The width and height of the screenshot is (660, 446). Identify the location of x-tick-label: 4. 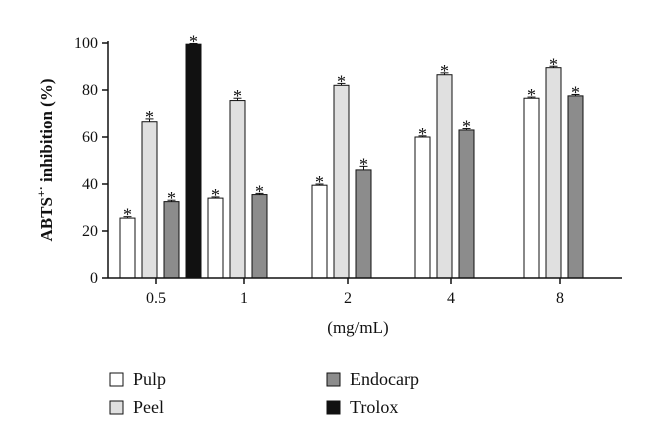
(451, 298).